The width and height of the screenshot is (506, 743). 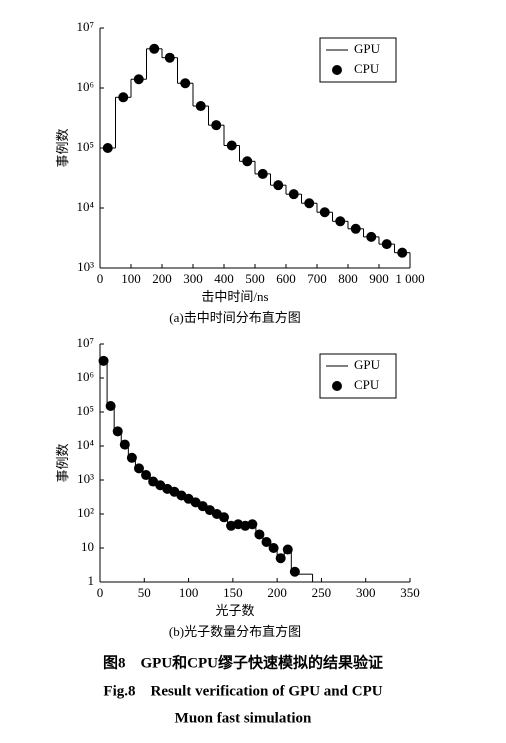 I want to click on caption-cn: 图8 GPU和CPU缪子快速模拟的结果验证, so click(x=243, y=662).